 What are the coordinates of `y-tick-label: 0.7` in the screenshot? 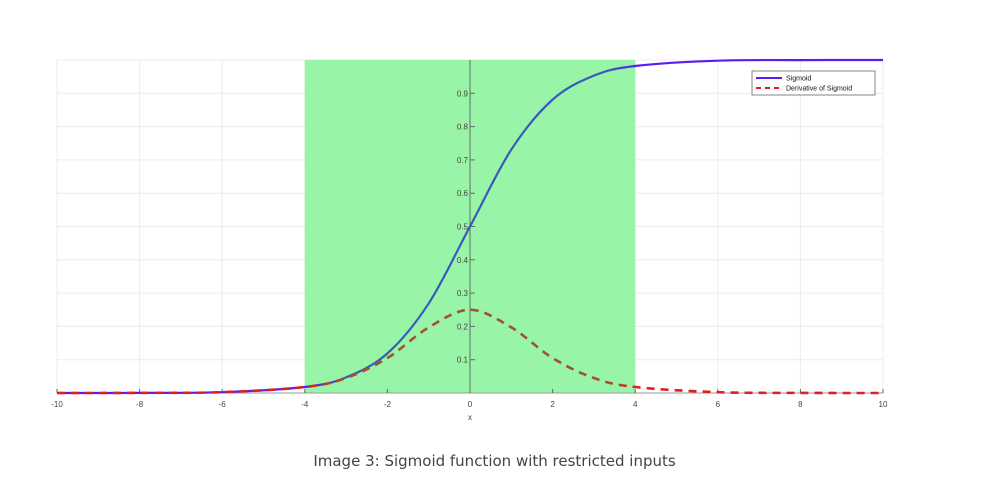 It's located at (463, 160).